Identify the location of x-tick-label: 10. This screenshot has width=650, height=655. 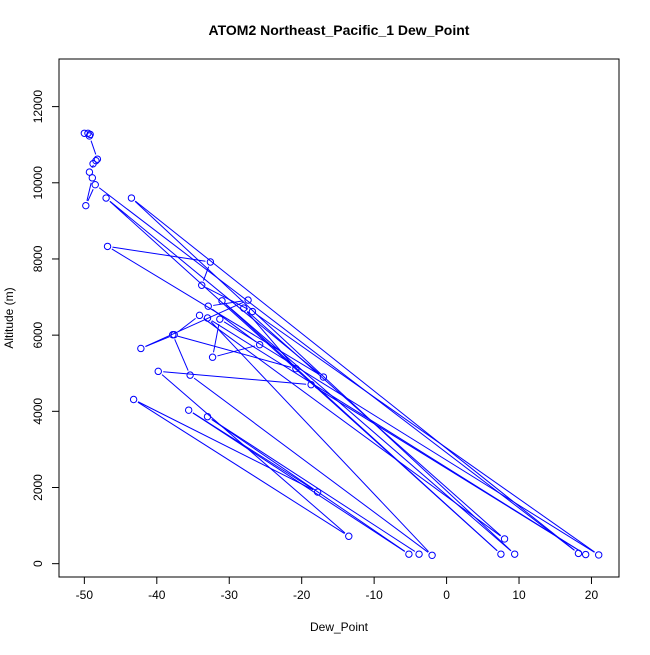
(519, 595).